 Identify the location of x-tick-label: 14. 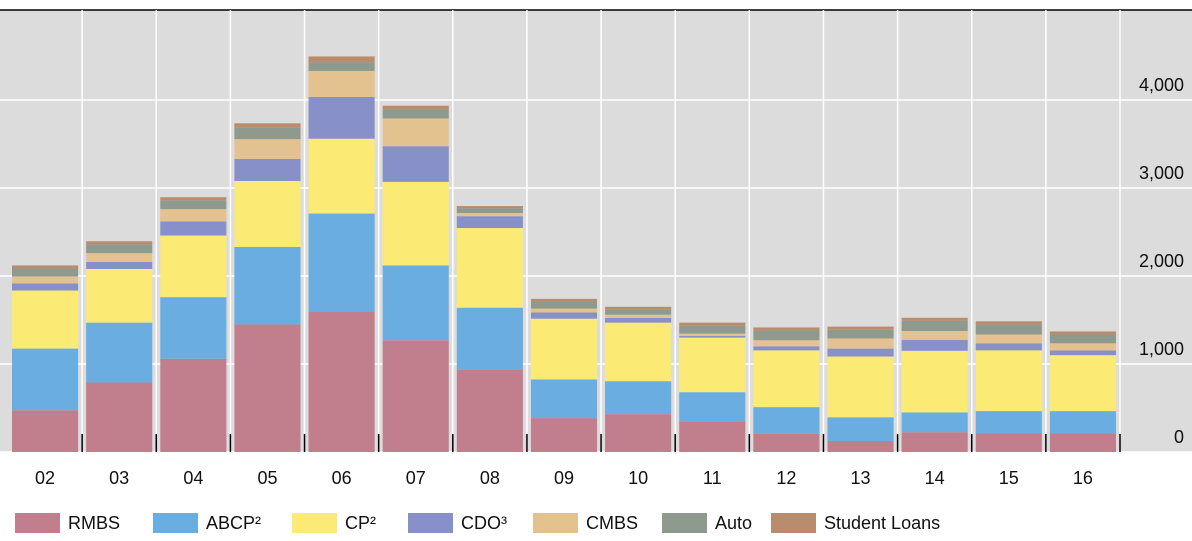
(935, 478).